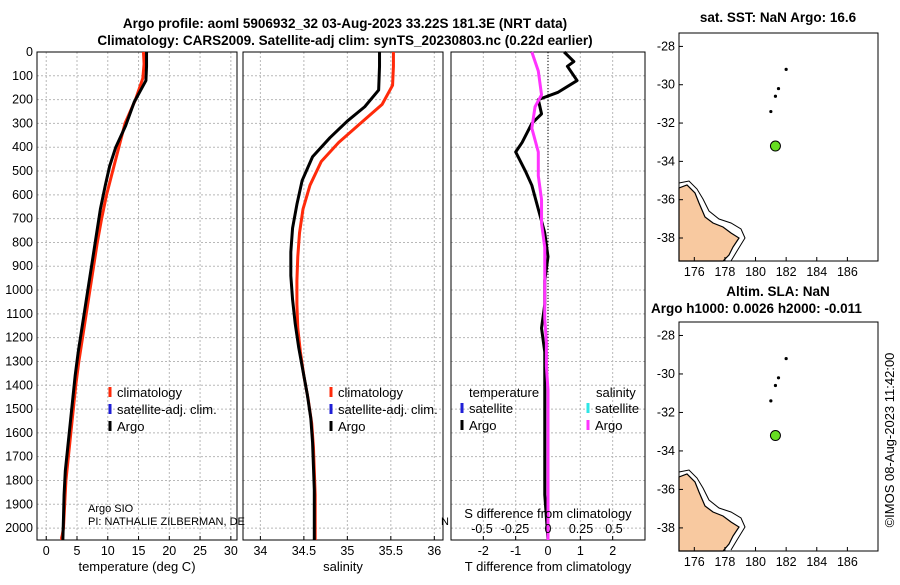 The width and height of the screenshot is (900, 585). I want to click on x-axis-label: temperature (deg C), so click(136, 566).